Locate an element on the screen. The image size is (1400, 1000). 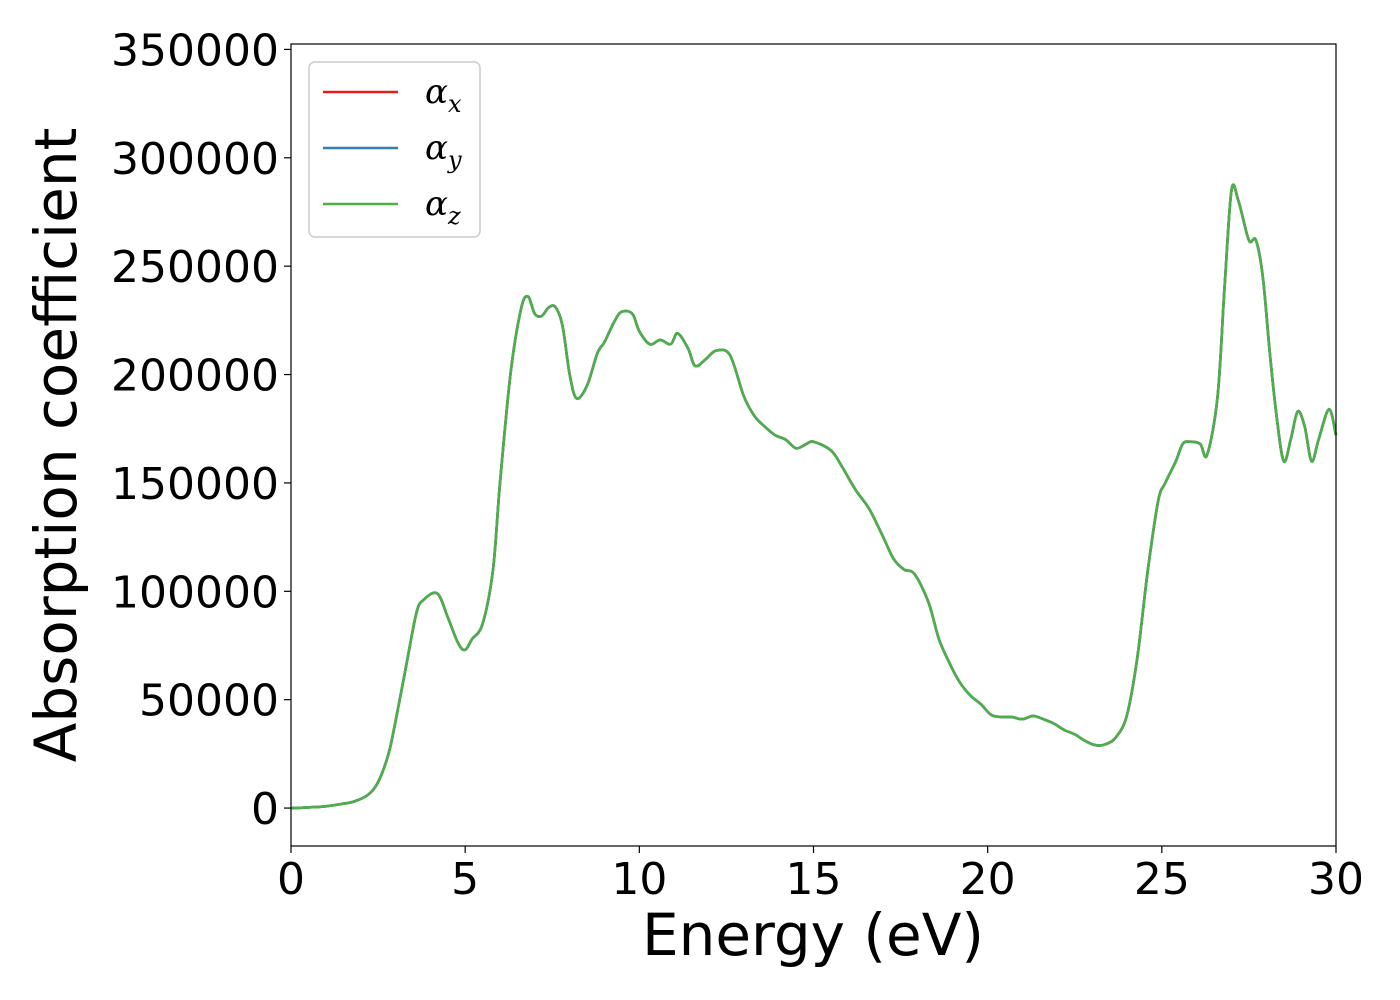
y-tick-label: 300000 is located at coordinates (195, 159).